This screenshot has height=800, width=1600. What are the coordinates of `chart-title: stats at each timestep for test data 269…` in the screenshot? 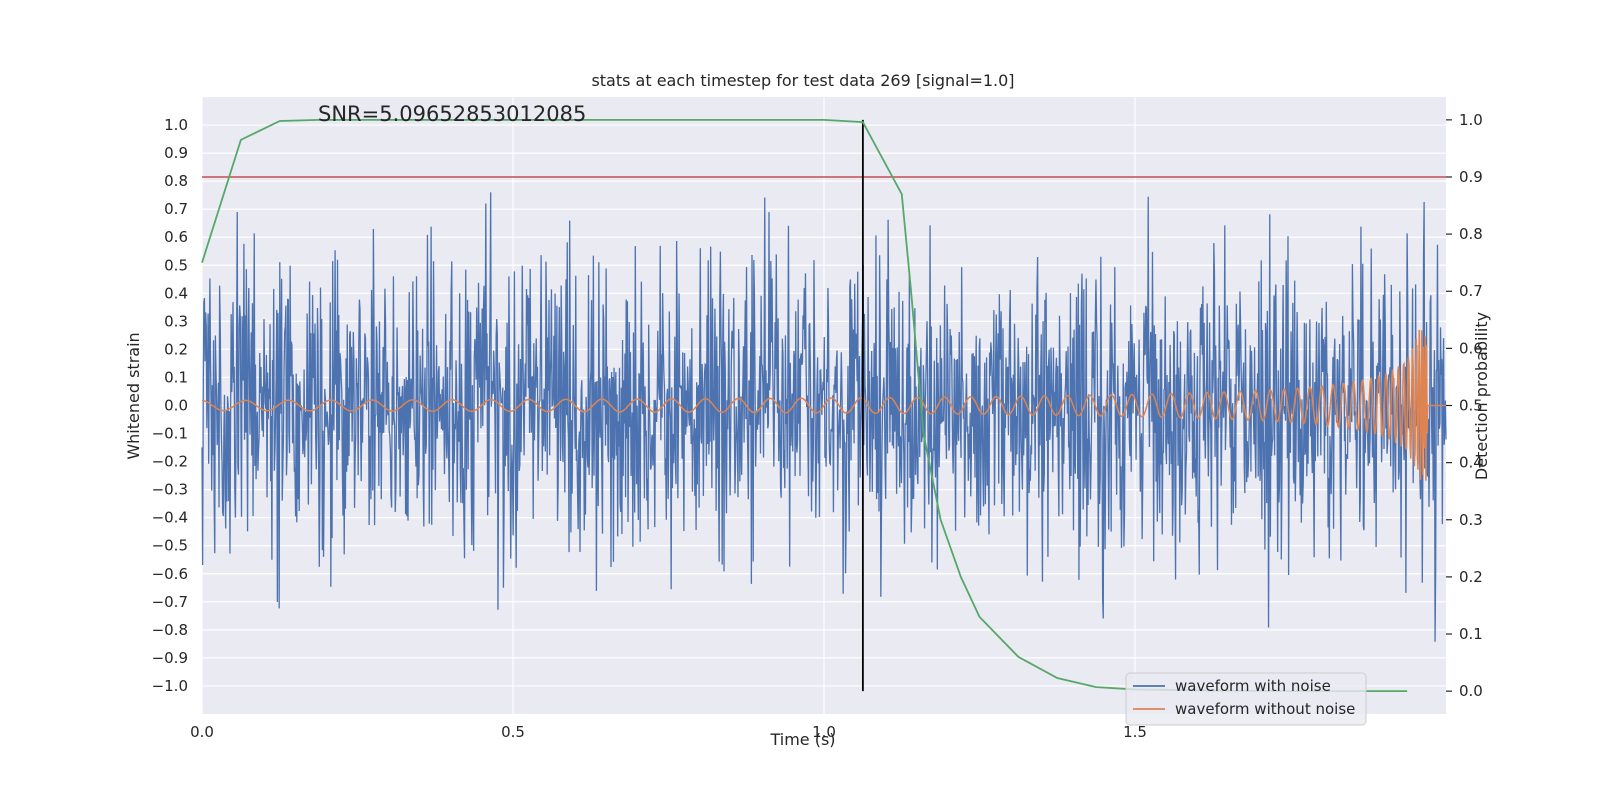 It's located at (802, 80).